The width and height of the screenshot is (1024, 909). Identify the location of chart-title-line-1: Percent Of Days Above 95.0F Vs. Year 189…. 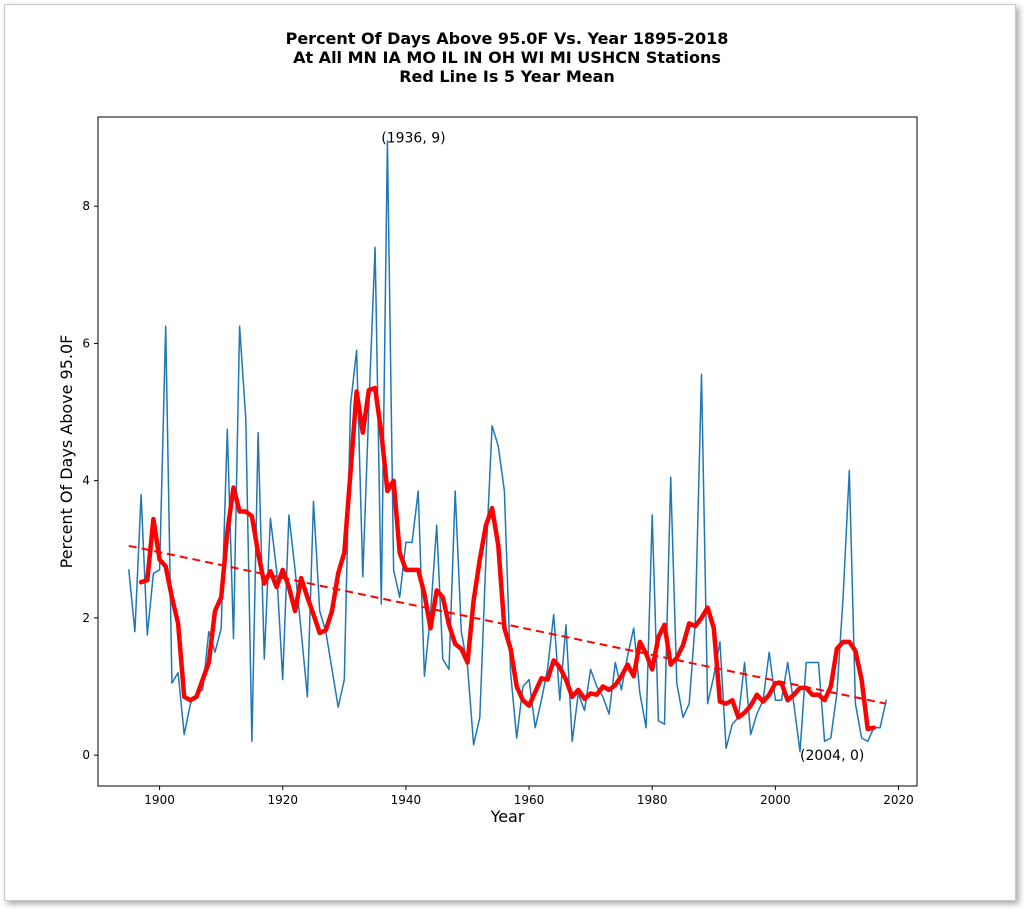
(507, 38).